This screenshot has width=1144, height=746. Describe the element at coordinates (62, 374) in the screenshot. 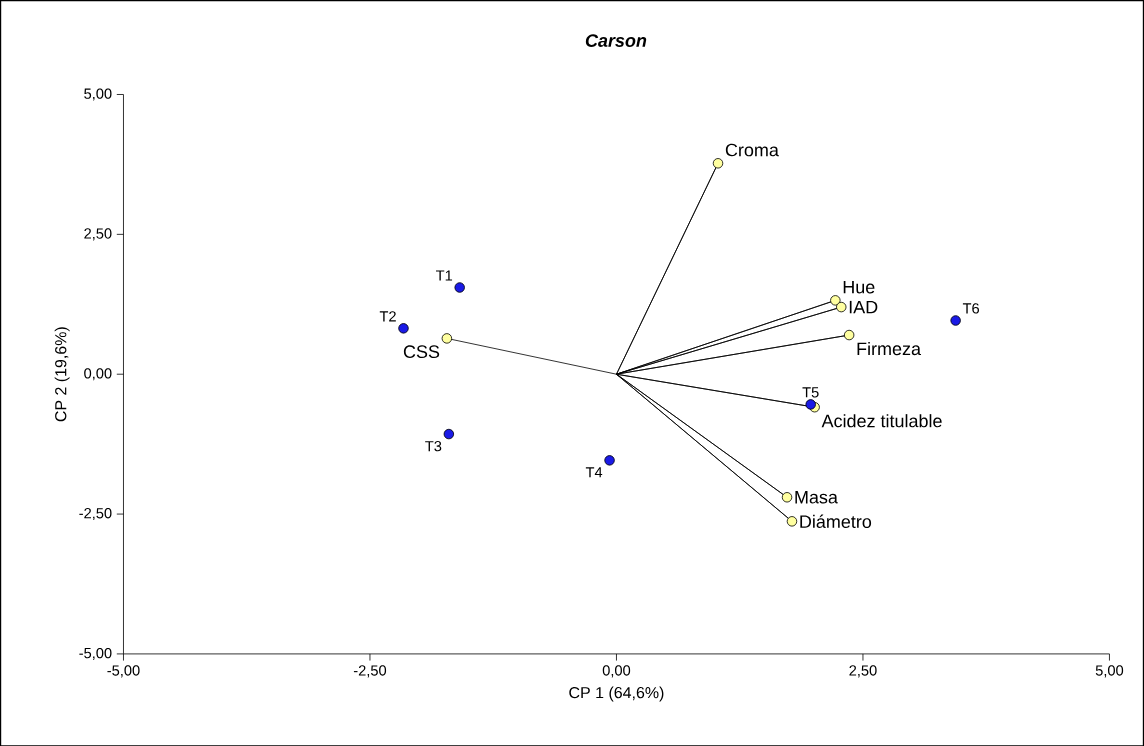

I see `y-axis-title: CP 2 (19,6%)` at that location.